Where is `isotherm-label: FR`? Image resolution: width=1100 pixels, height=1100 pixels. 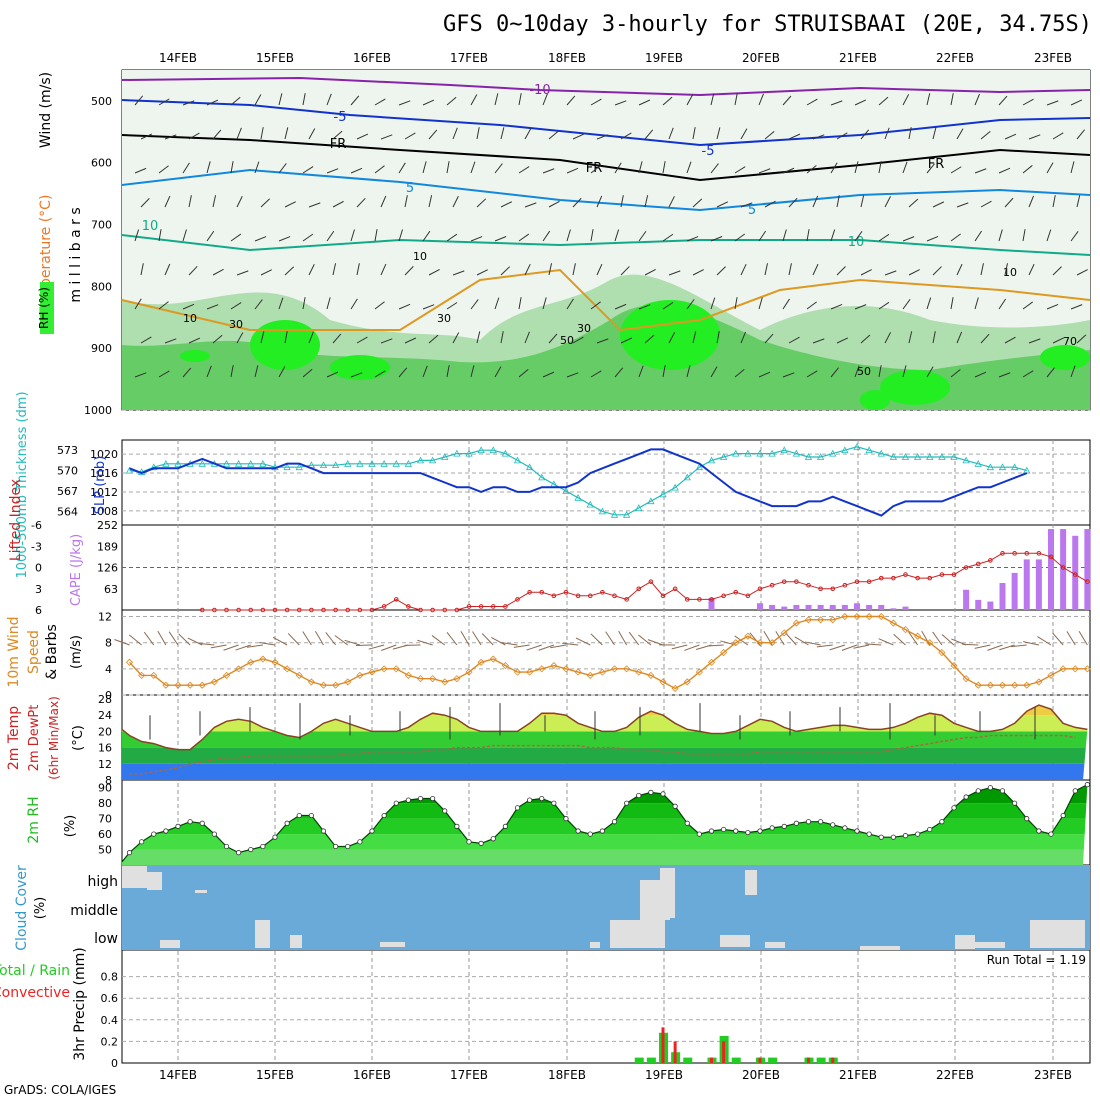
isotherm-label: FR is located at coordinates (936, 164).